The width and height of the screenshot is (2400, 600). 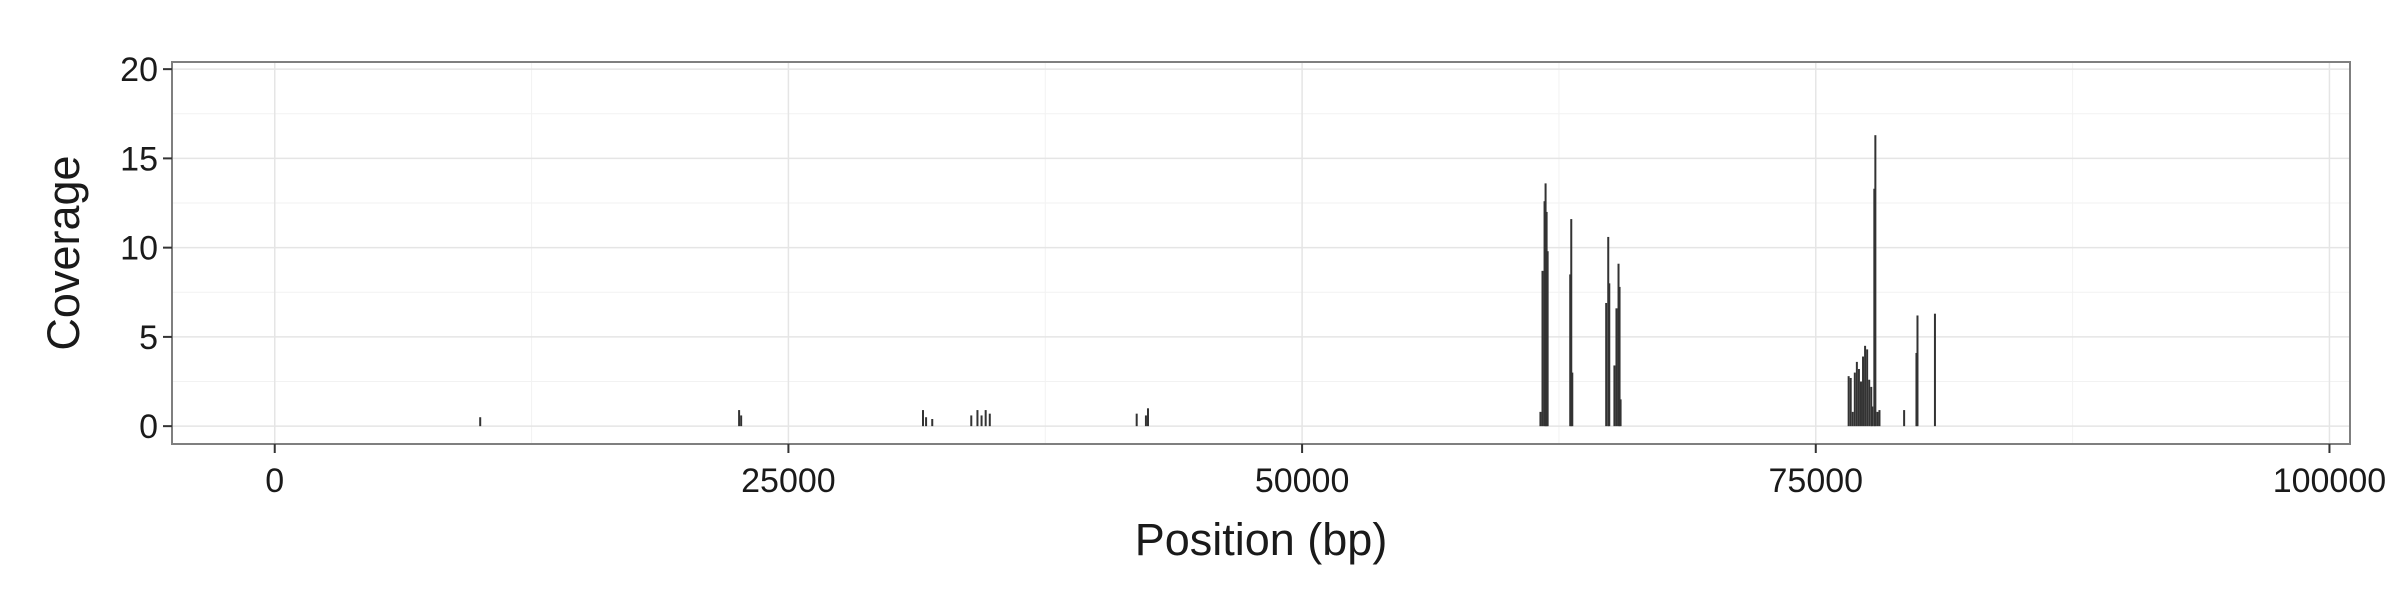 What do you see at coordinates (139, 159) in the screenshot?
I see `y-tick-label: 15` at bounding box center [139, 159].